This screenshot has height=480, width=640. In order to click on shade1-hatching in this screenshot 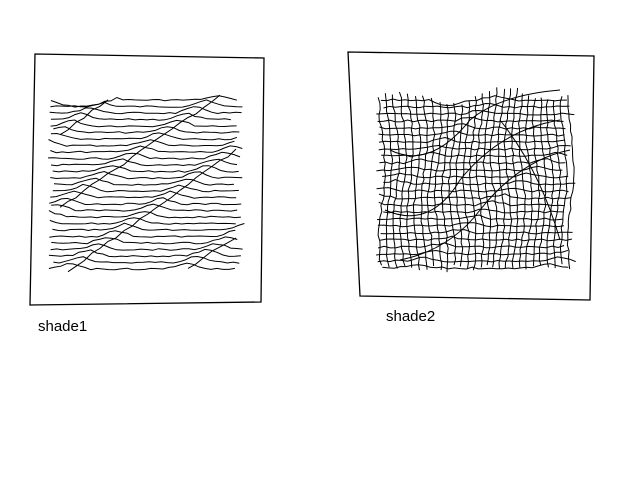, I will do `click(146, 183)`.